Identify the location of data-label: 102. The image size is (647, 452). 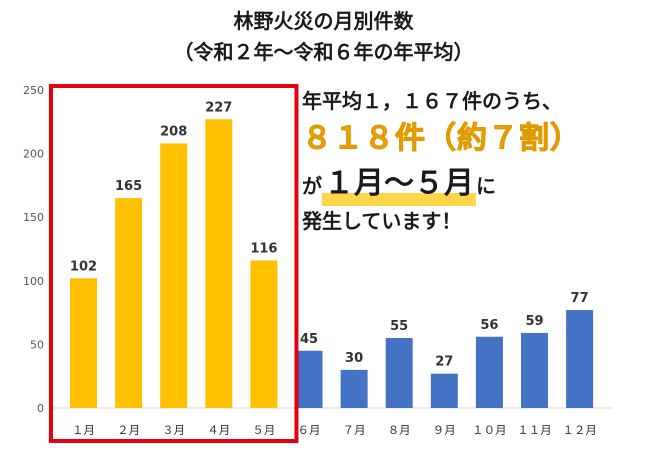
(83, 266).